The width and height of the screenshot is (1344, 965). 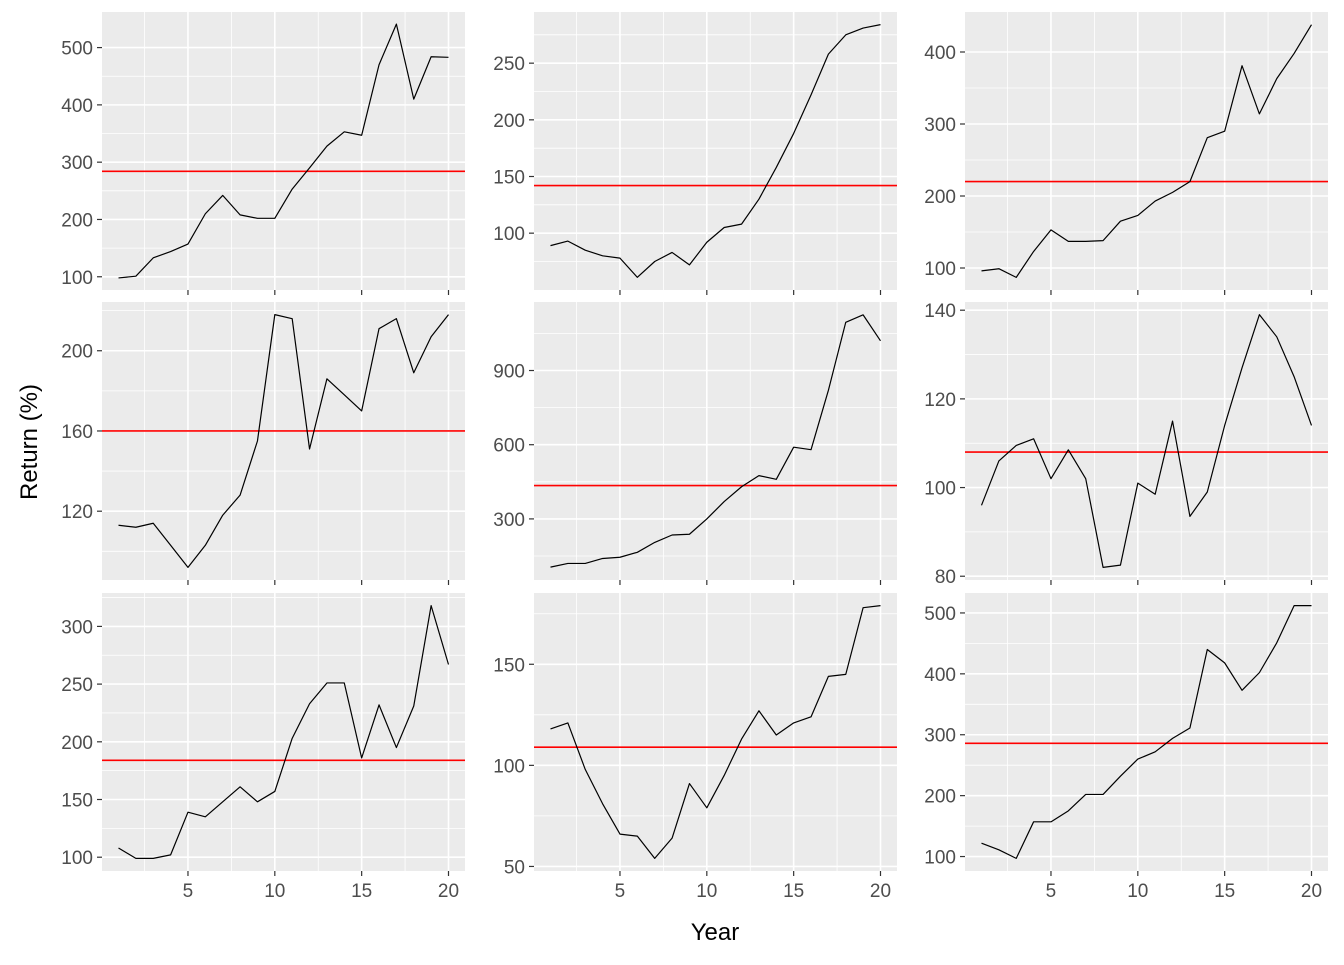 I want to click on panel-2: 100 150 200 250, so click(x=695, y=153).